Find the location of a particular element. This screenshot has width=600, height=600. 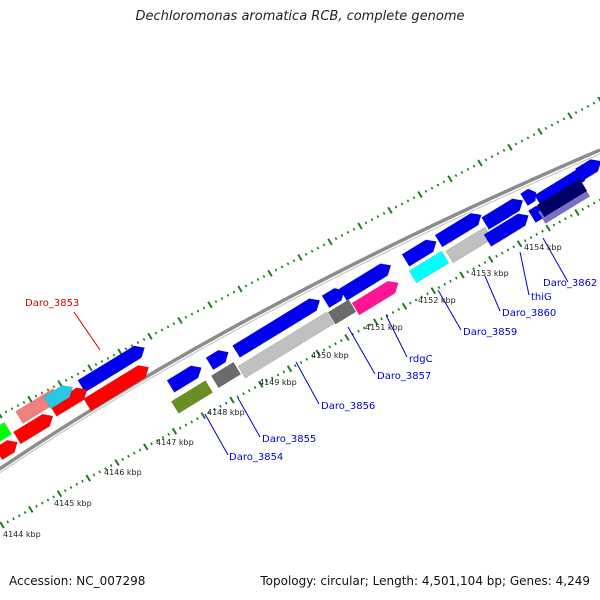

gene-label: Daro_3853 is located at coordinates (52, 303).